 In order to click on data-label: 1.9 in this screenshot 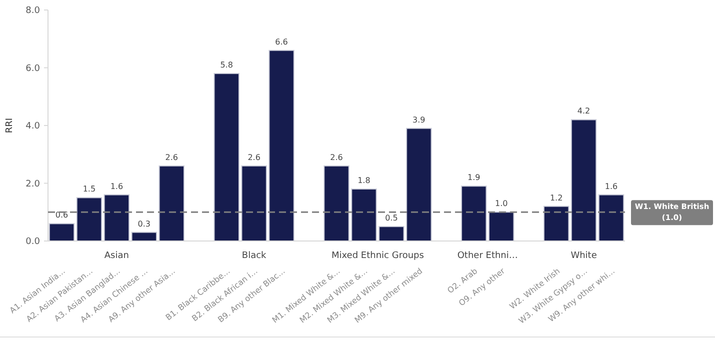, I will do `click(474, 177)`.